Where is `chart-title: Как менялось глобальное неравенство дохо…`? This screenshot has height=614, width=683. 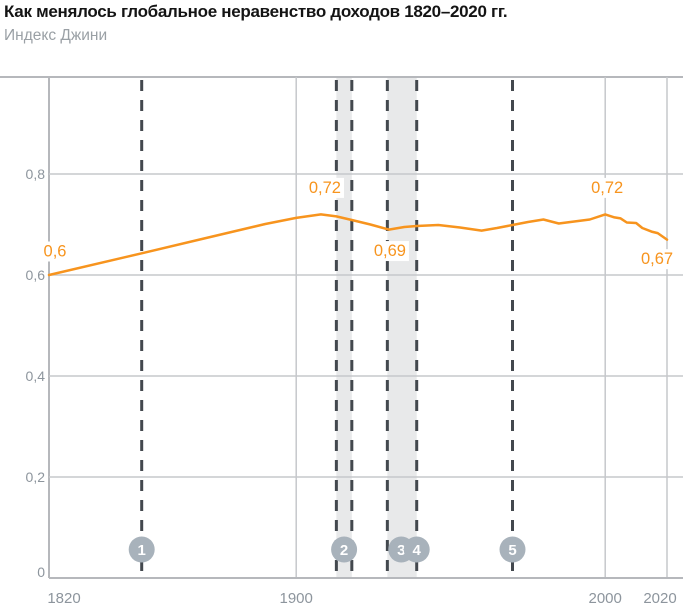
chart-title: Как менялось глобальное неравенство дохо… is located at coordinates (256, 11).